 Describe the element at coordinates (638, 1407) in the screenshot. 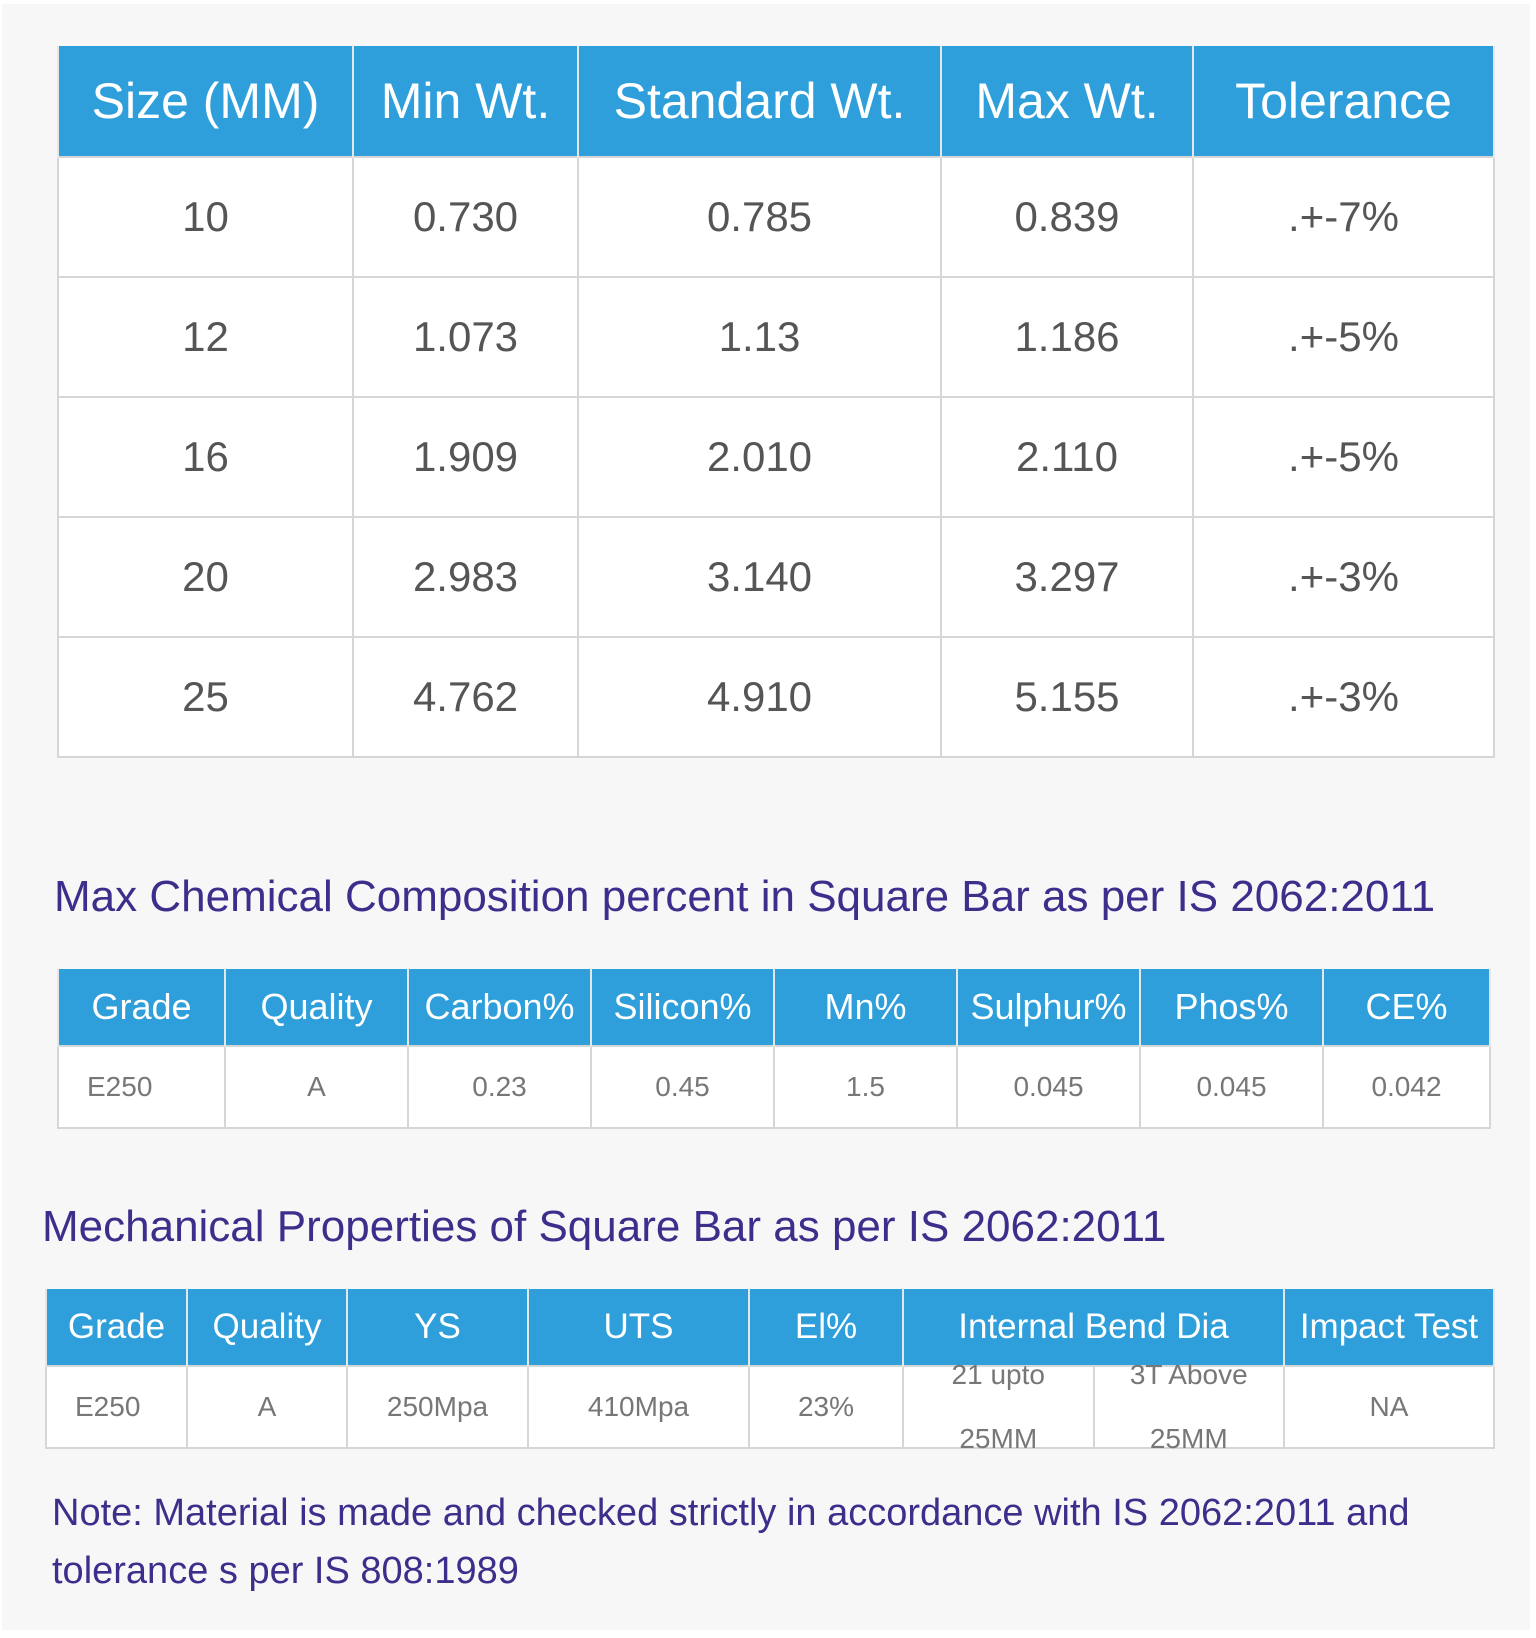

I see `cell-uts: 410Mpa` at that location.